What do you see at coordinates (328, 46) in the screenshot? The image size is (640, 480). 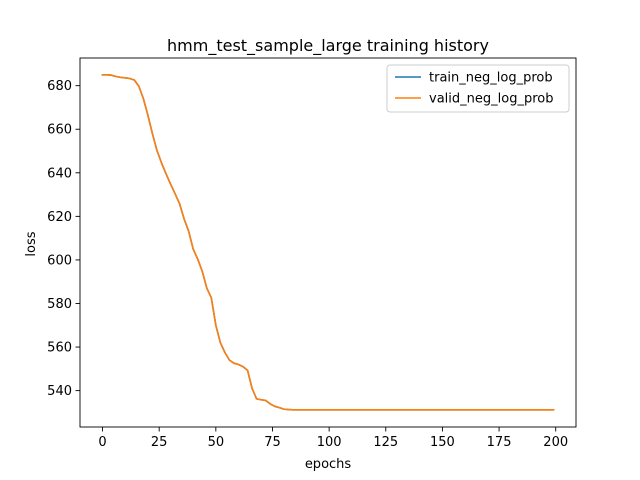 I see `chart-title: hmm_test_sample_large training history` at bounding box center [328, 46].